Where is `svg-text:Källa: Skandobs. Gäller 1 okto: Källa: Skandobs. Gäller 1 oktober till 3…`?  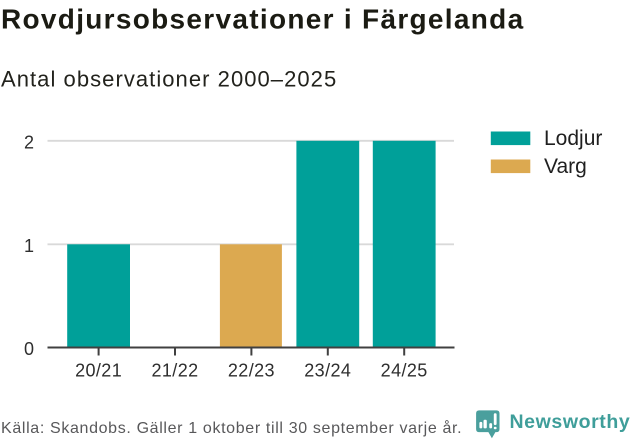
svg-text:Källa: Skandobs. Gäller 1 okto: Källa: Skandobs. Gäller 1 oktober till 3… is located at coordinates (231, 428).